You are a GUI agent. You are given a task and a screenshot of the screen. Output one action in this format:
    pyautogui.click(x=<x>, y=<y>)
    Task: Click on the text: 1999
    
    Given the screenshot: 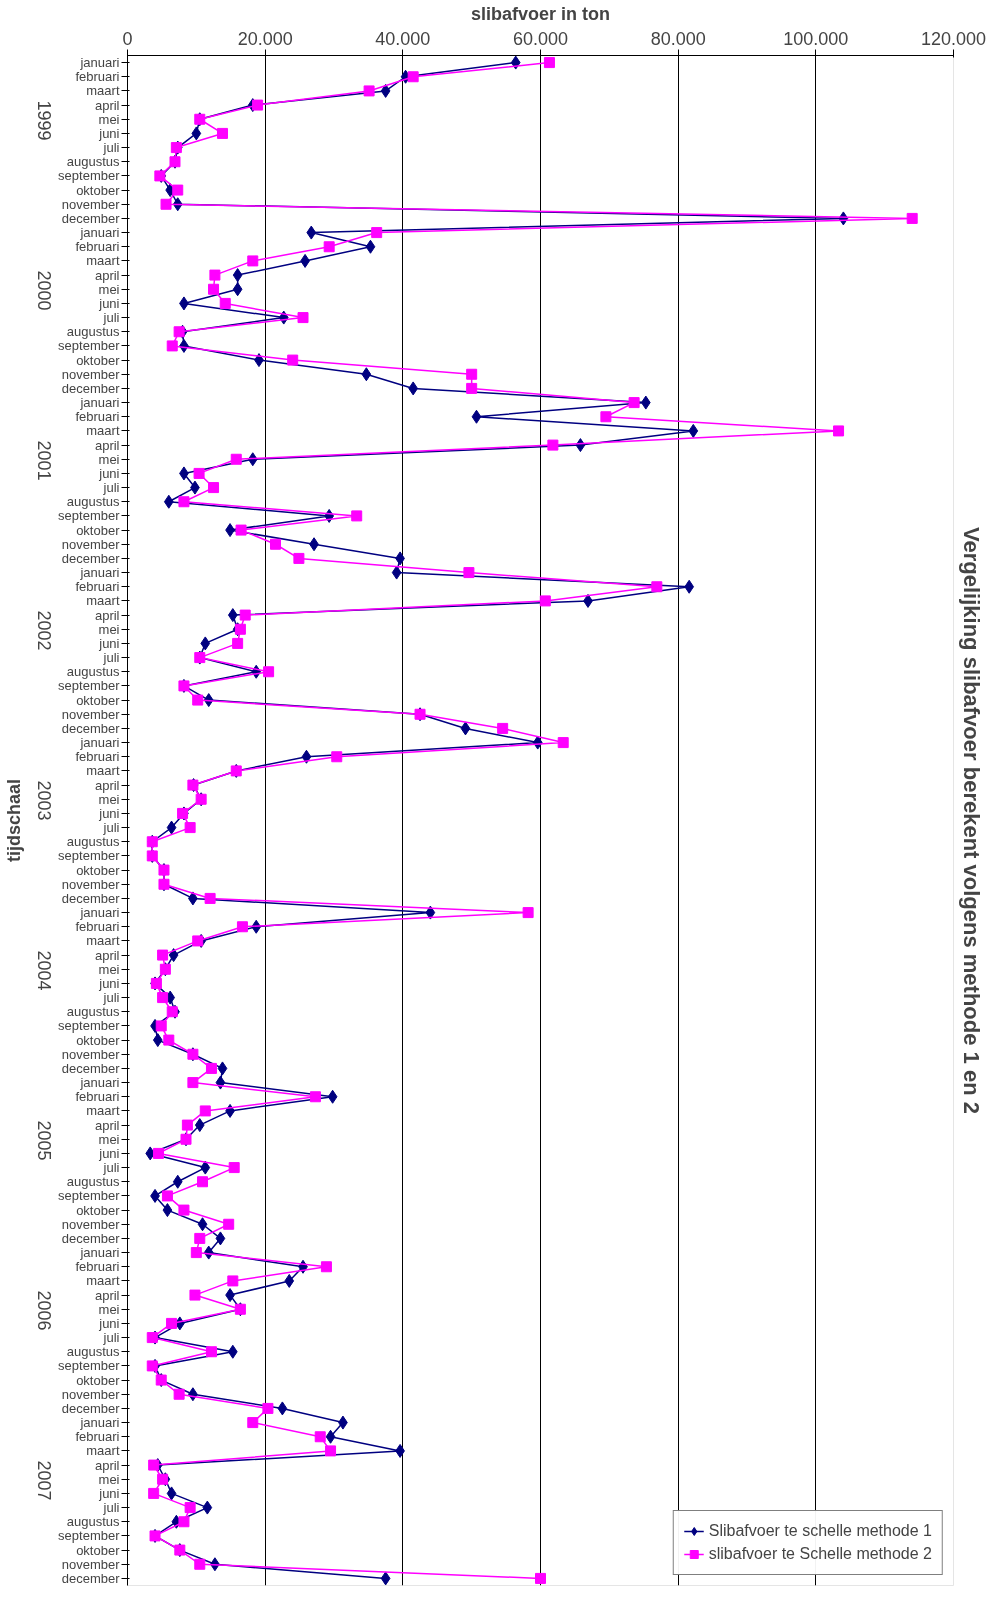 What is the action you would take?
    pyautogui.click(x=44, y=120)
    